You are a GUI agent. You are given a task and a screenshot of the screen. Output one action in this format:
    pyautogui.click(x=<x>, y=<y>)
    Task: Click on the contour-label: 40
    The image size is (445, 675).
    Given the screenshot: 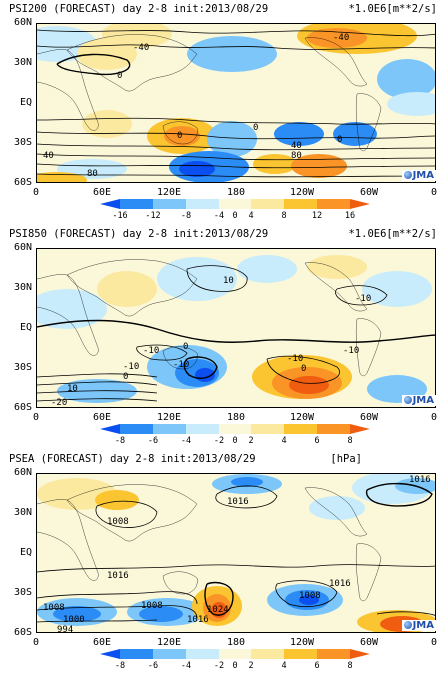 What is the action you would take?
    pyautogui.click(x=296, y=146)
    